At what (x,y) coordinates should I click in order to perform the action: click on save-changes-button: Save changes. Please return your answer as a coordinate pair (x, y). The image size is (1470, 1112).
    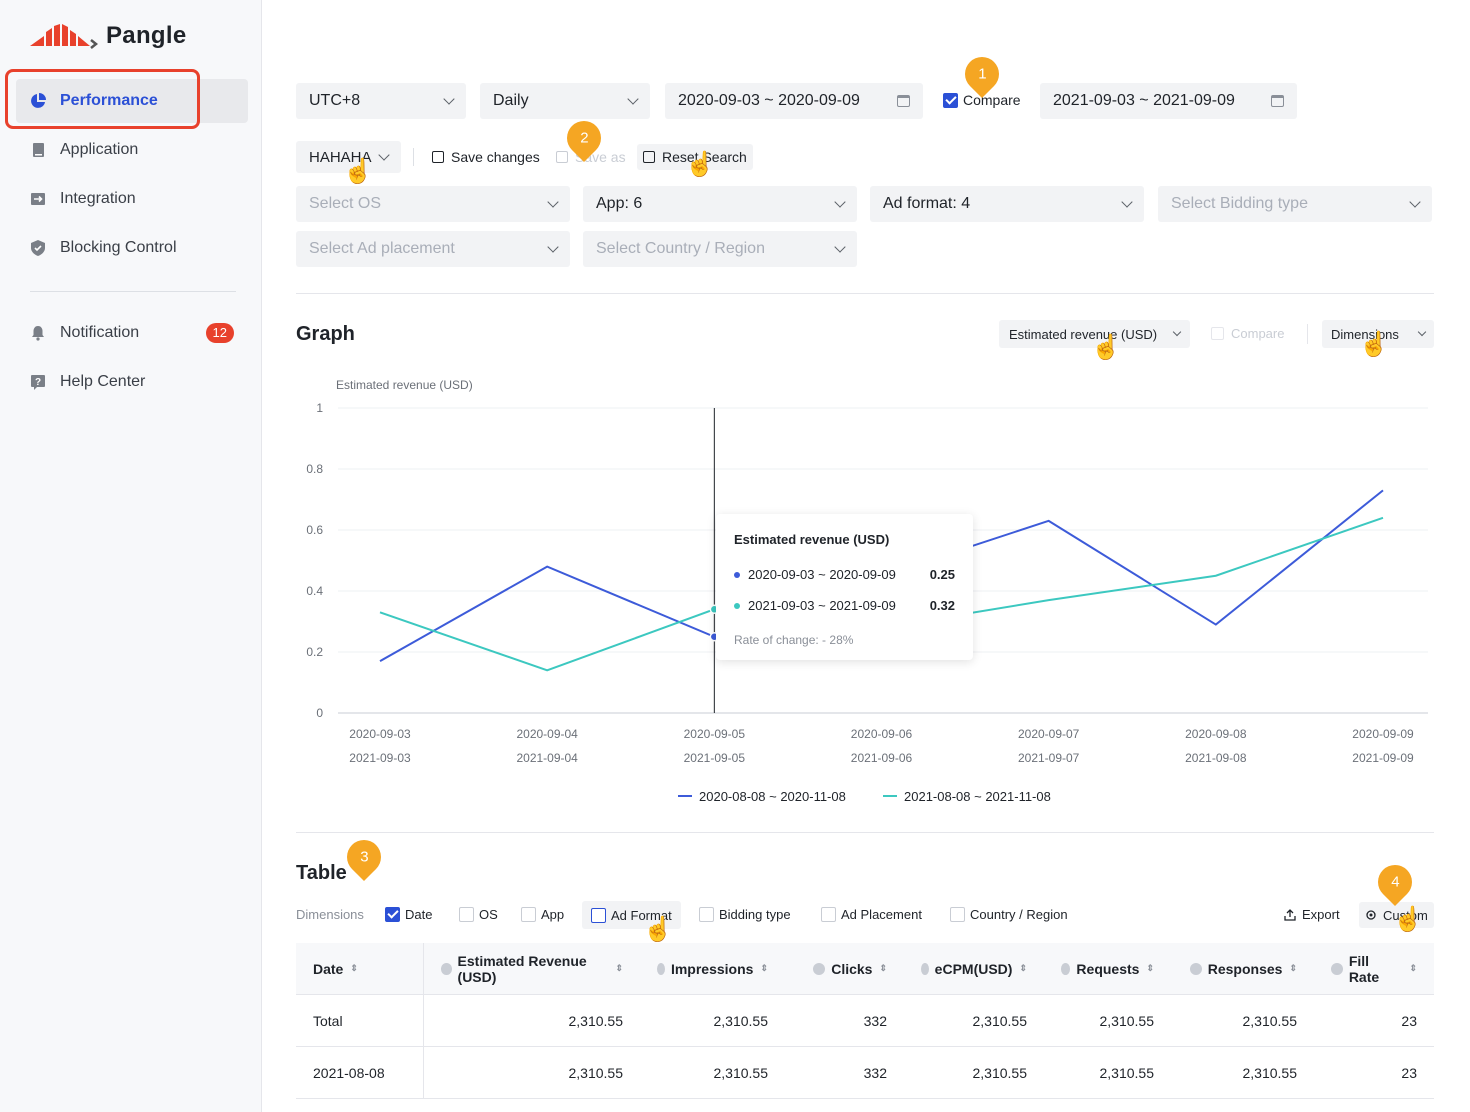
    Looking at the image, I should click on (486, 157).